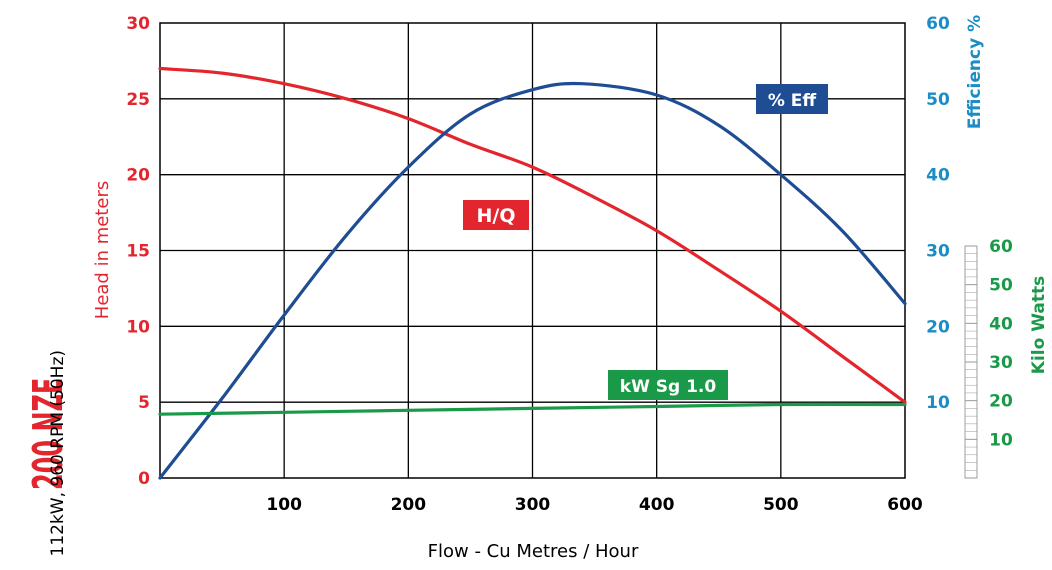 The image size is (1052, 570). Describe the element at coordinates (938, 100) in the screenshot. I see `efficiency-tick-label: 50` at that location.